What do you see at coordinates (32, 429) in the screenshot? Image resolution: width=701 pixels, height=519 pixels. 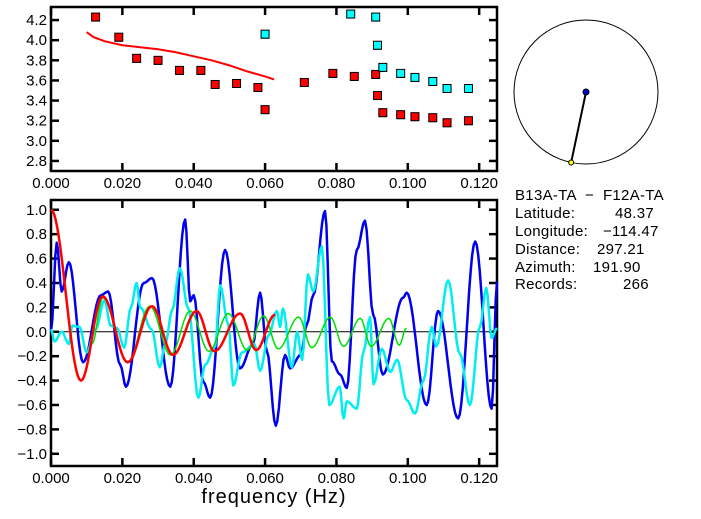 I see `y-tick-label: −0.8` at bounding box center [32, 429].